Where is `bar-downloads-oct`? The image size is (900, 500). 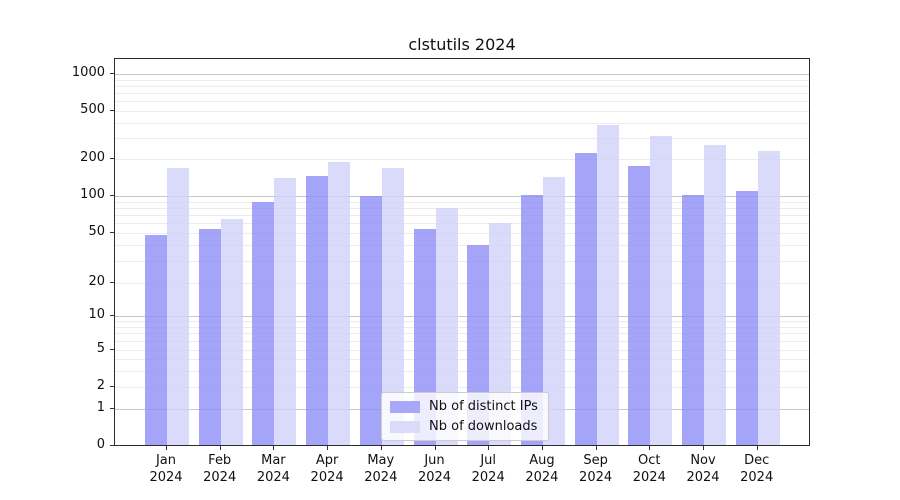
bar-downloads-oct is located at coordinates (661, 290).